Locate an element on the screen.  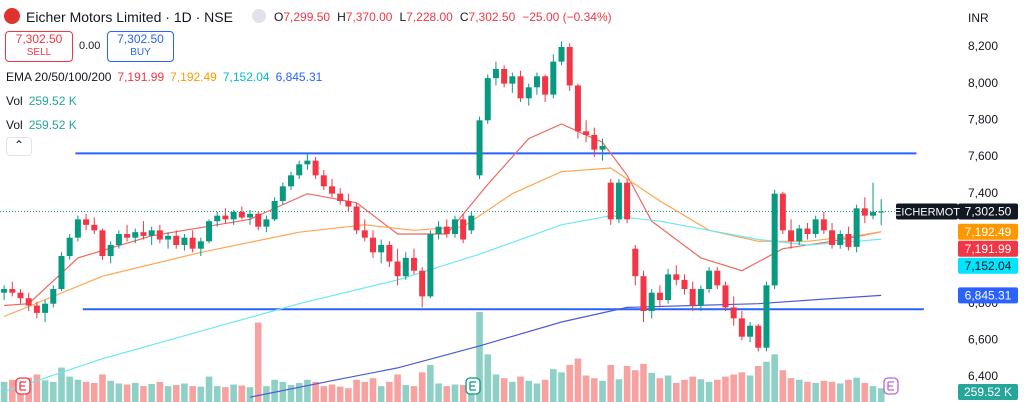
y-tick-label: 7,400 is located at coordinates (983, 193).